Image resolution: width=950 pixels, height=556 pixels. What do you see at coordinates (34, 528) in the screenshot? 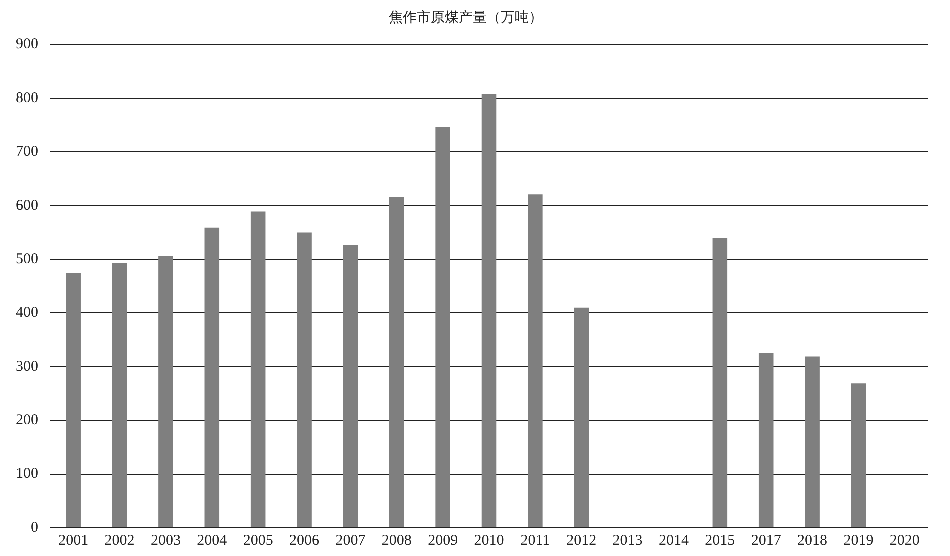
I see `y-tick-label: 0` at bounding box center [34, 528].